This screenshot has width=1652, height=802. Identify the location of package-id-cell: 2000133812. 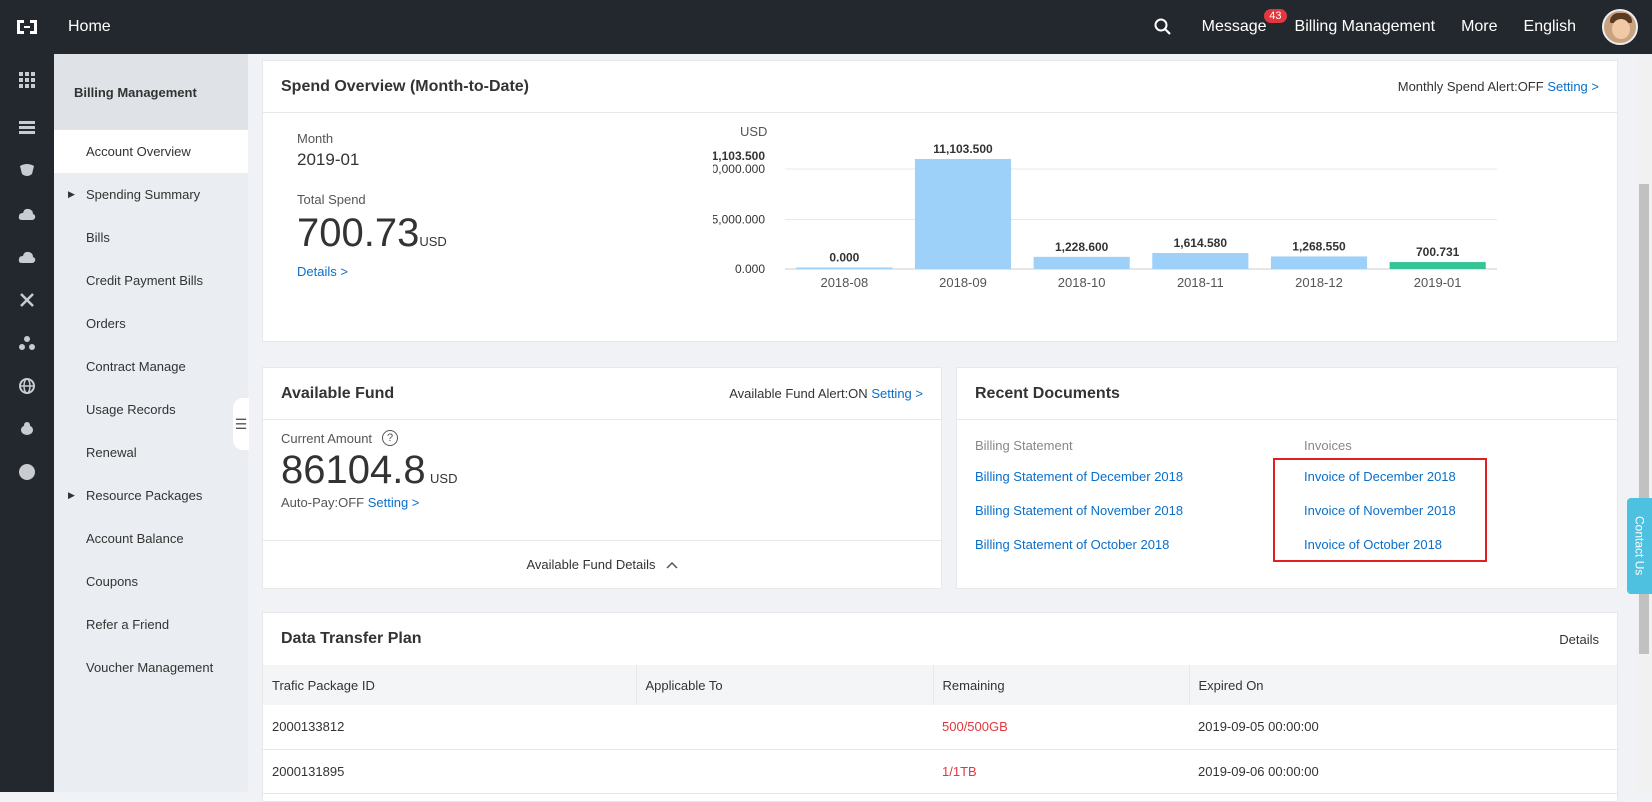
(449, 727).